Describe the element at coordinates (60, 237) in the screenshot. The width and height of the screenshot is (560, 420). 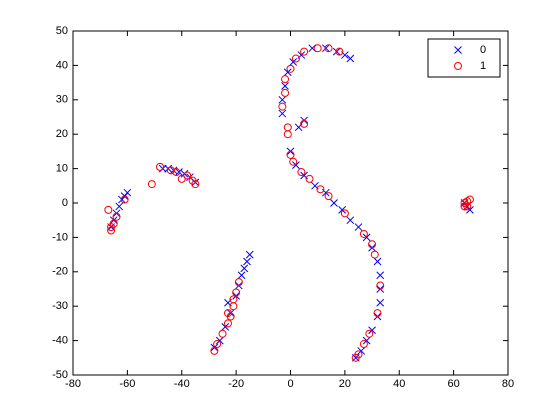
I see `y-tick-label: -10` at that location.